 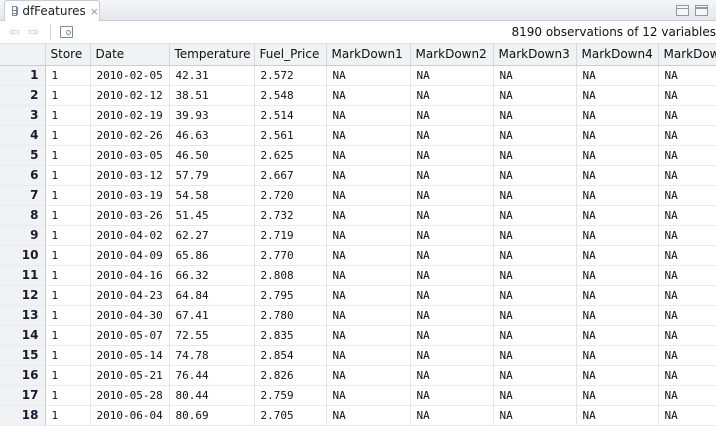 I want to click on row-number: 12, so click(x=23, y=295).